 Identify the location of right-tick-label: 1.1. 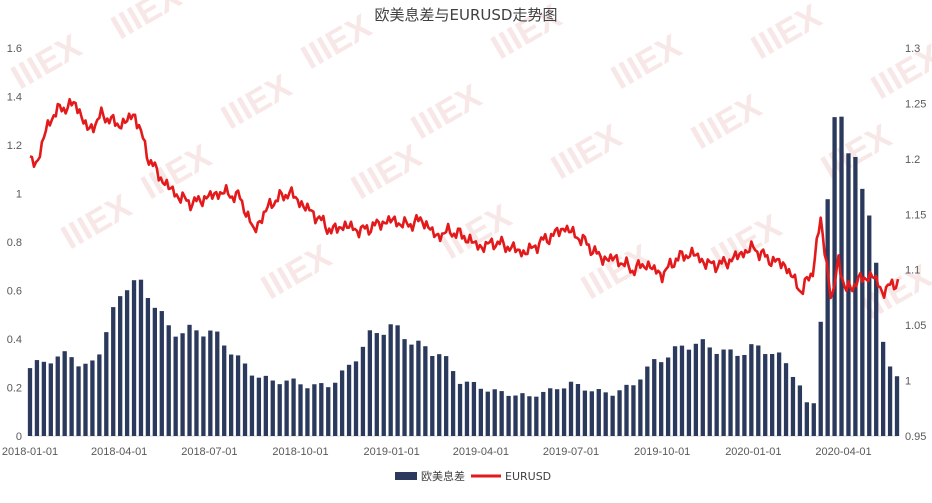
(912, 271).